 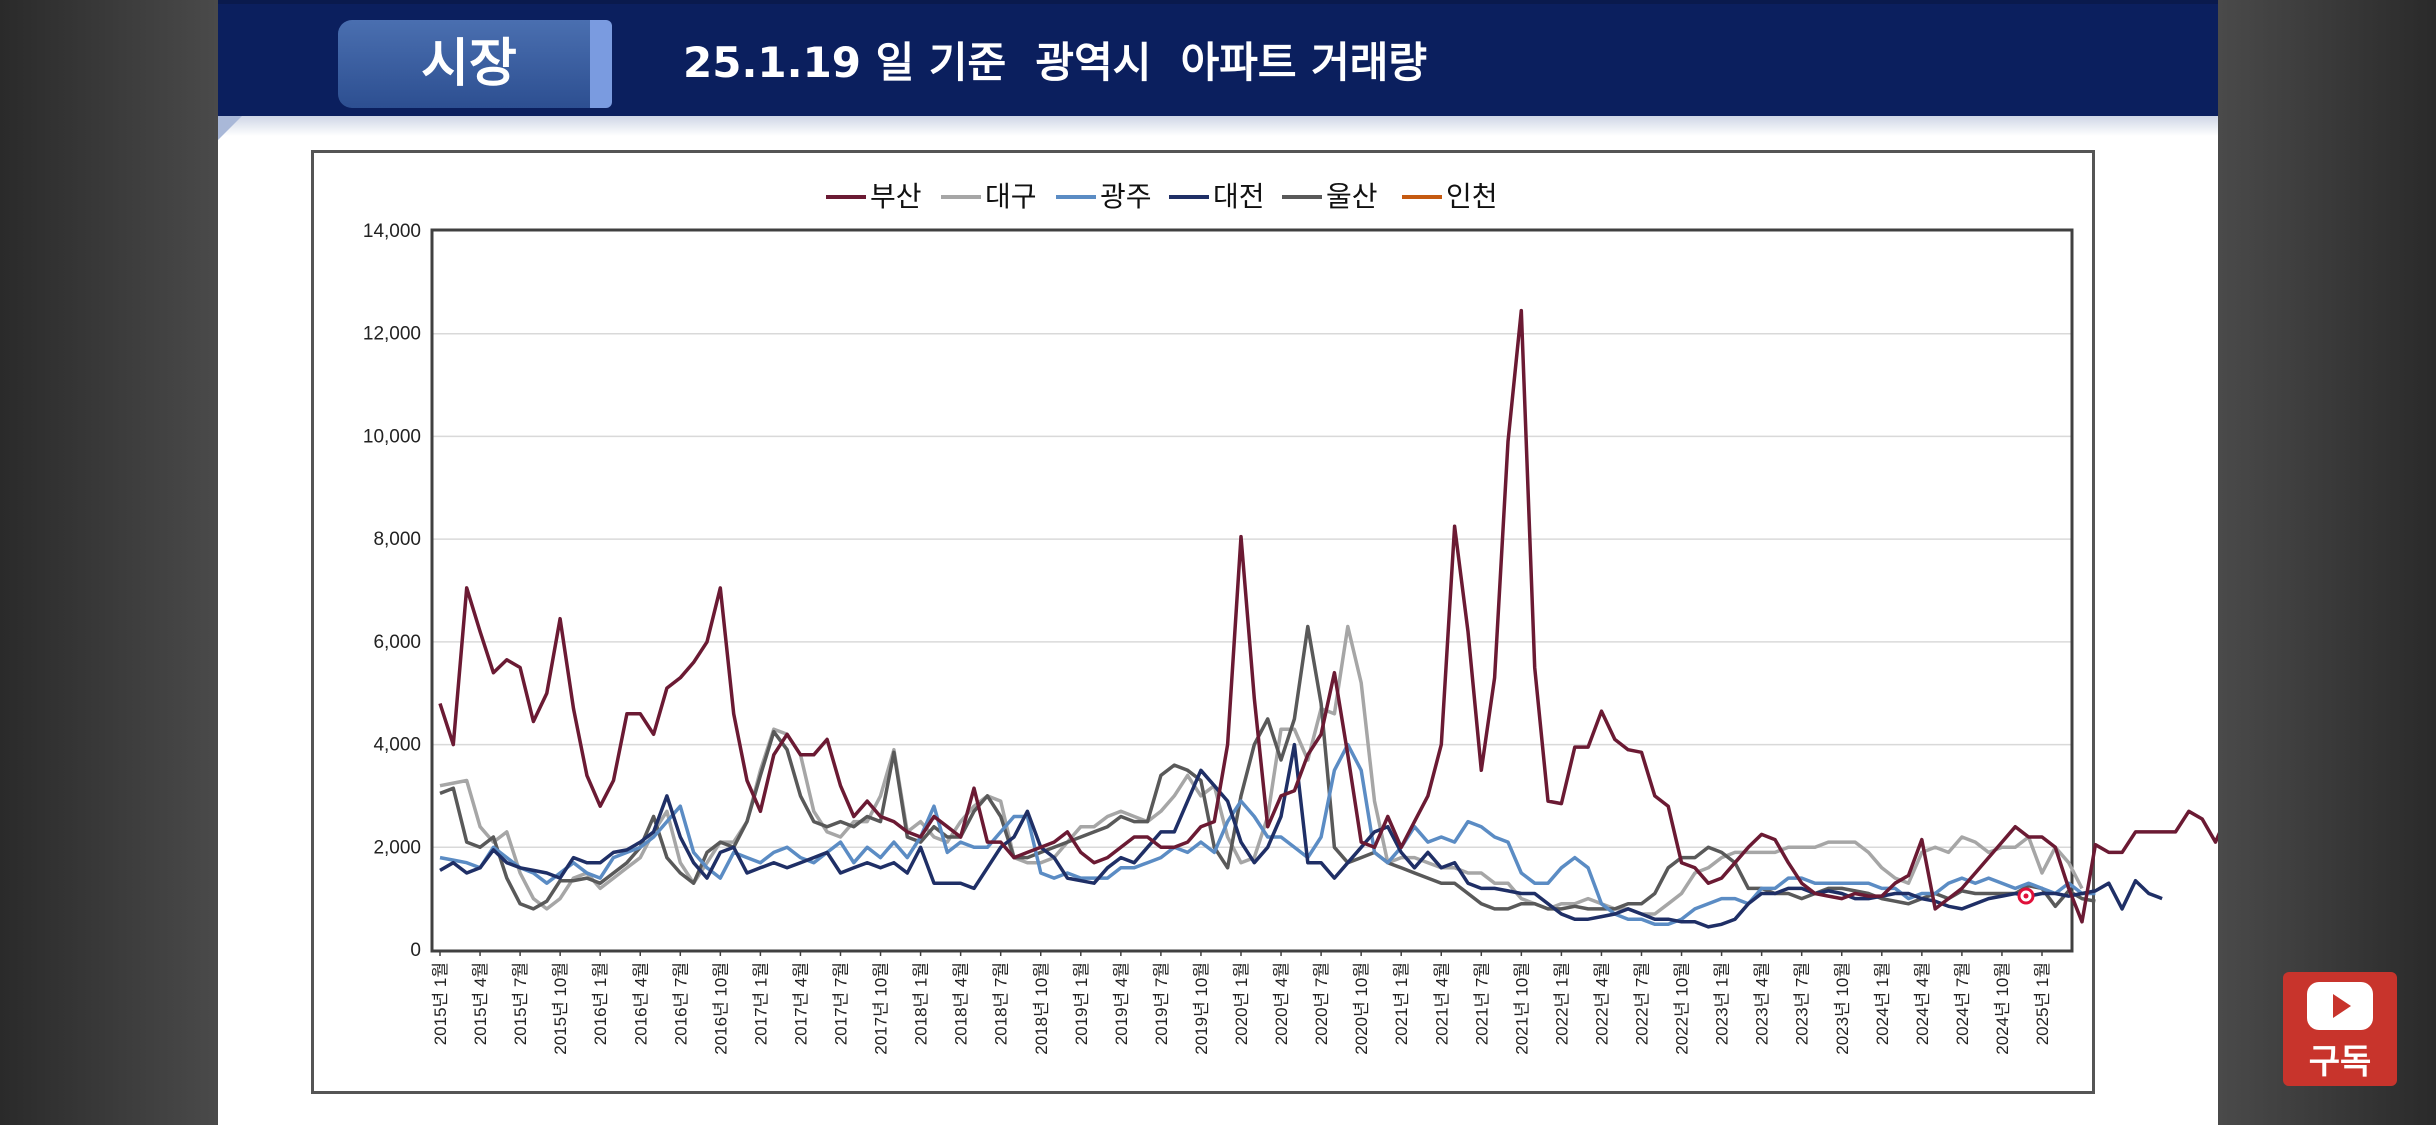 I want to click on x-tick-label: 2018년 1월, so click(x=921, y=1003).